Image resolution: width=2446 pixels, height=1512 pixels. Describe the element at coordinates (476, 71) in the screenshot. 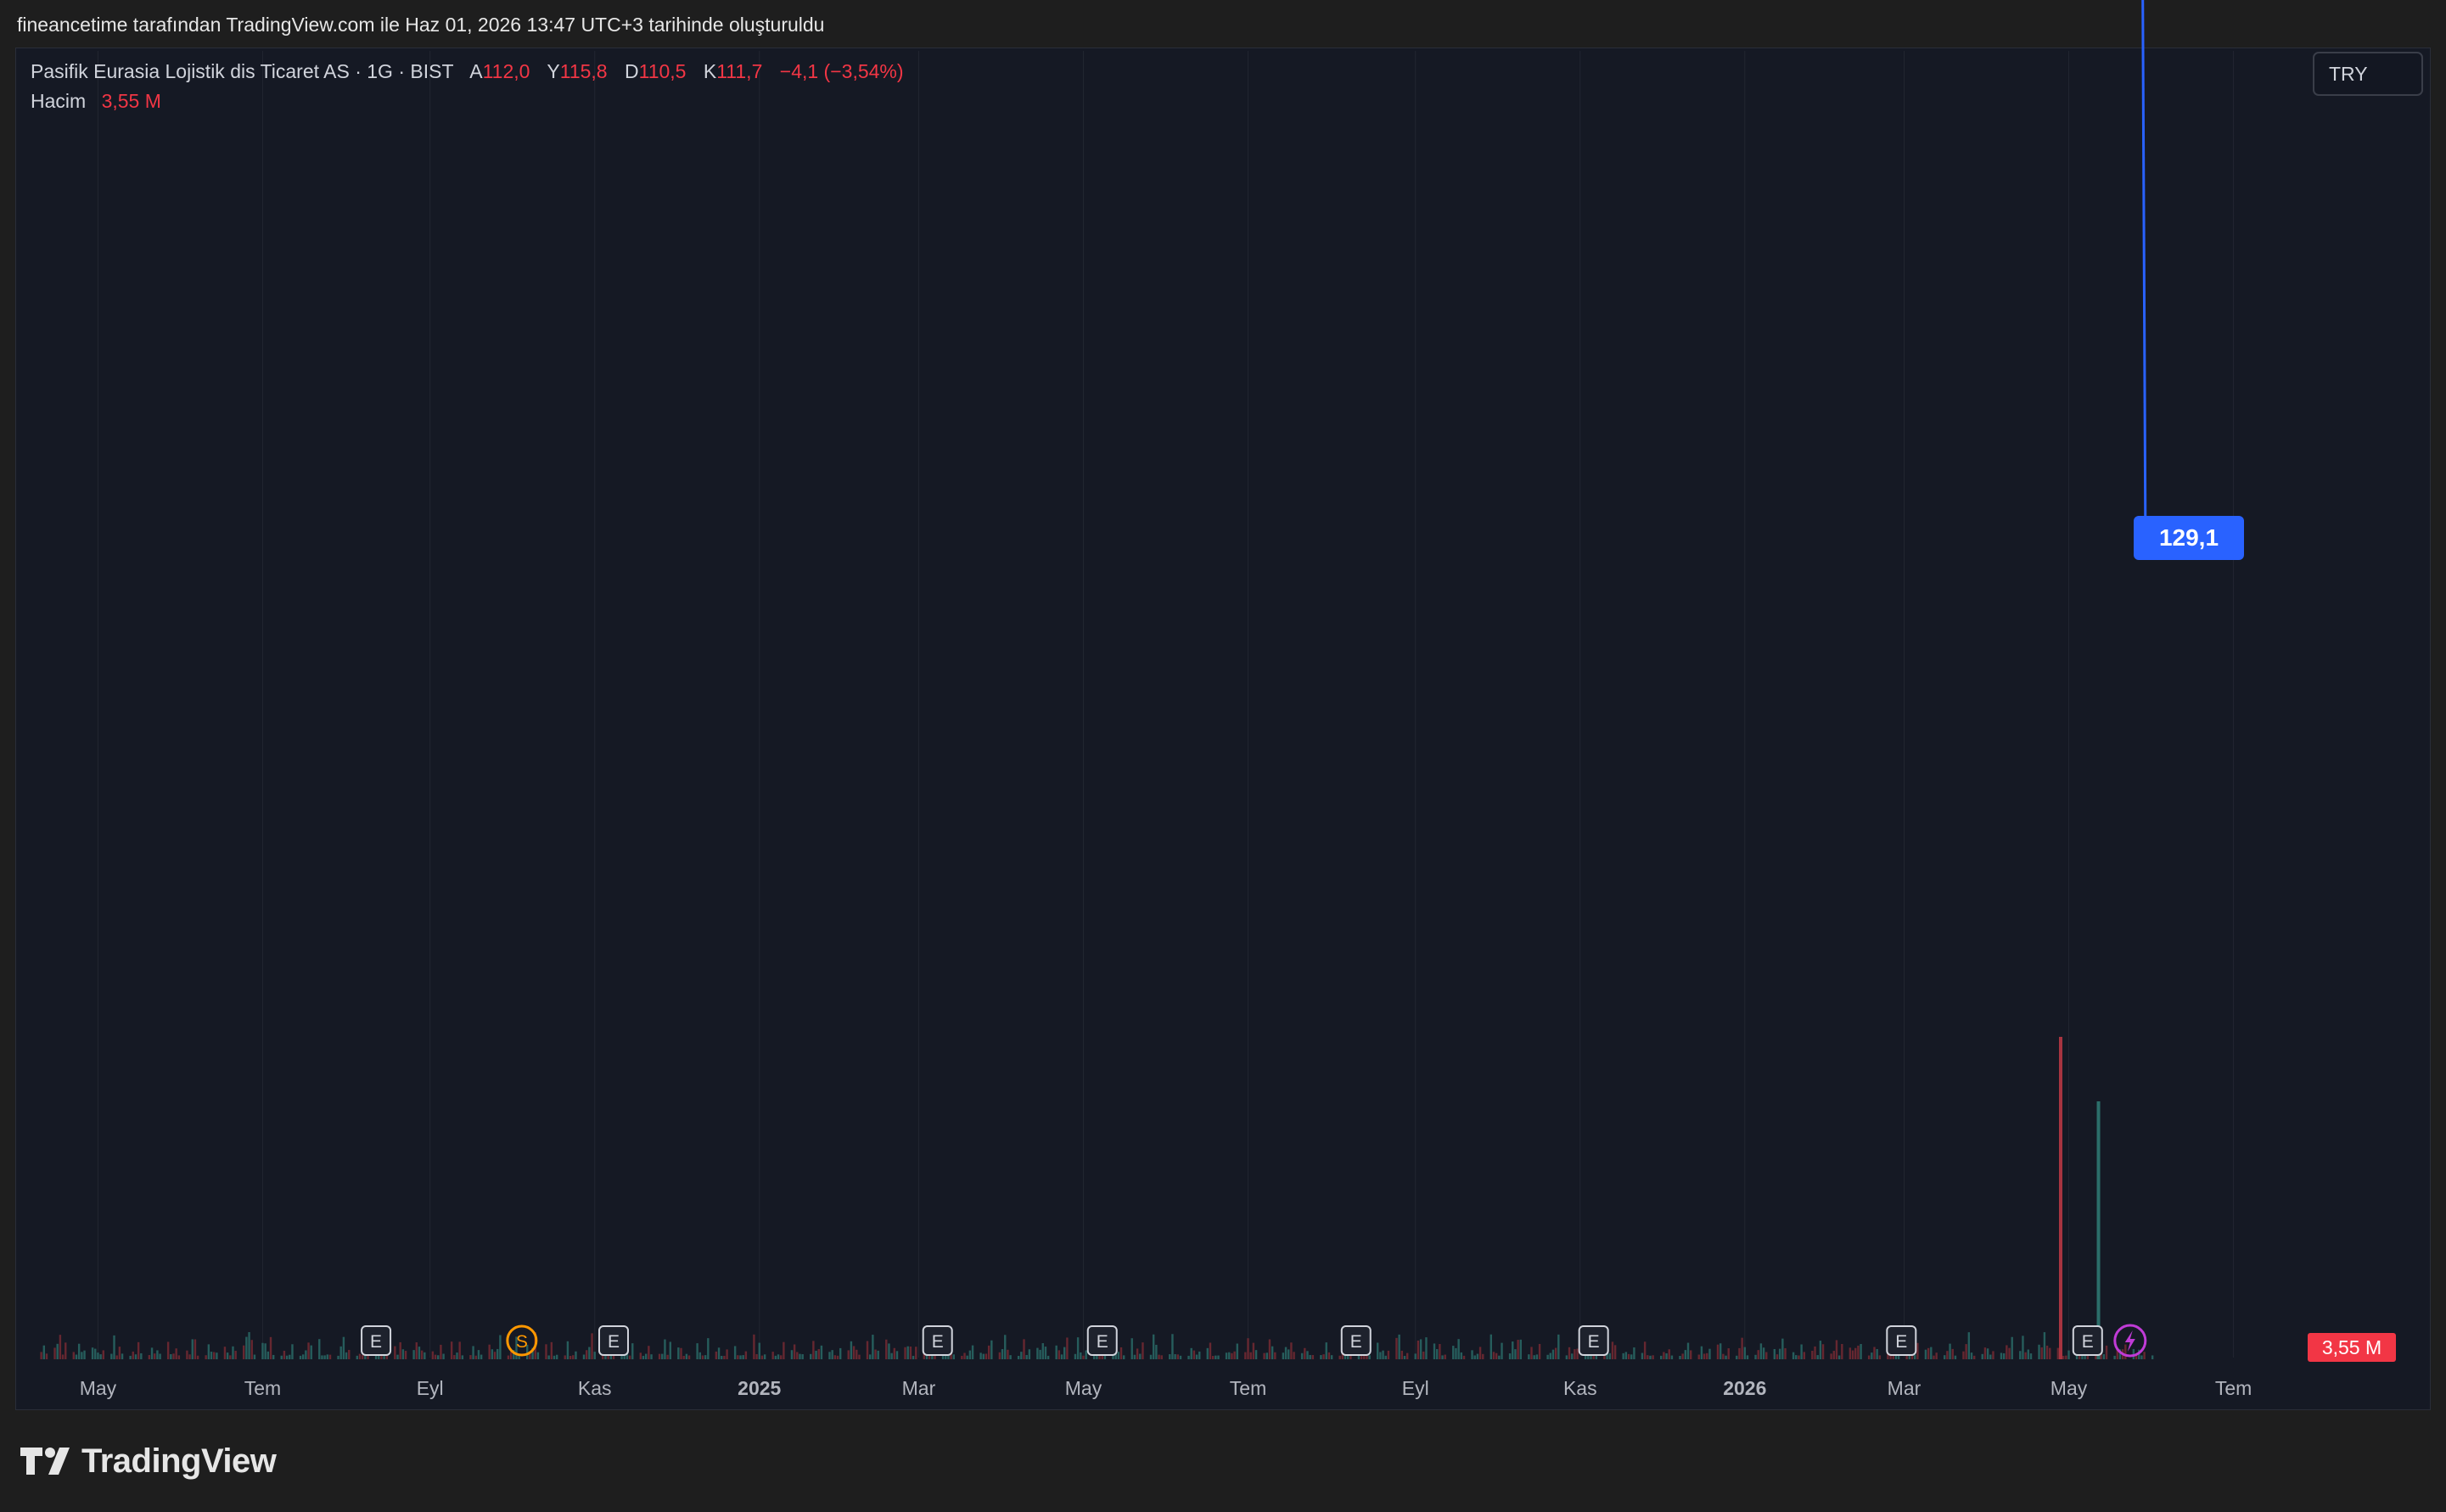

I see `open-label: A` at that location.